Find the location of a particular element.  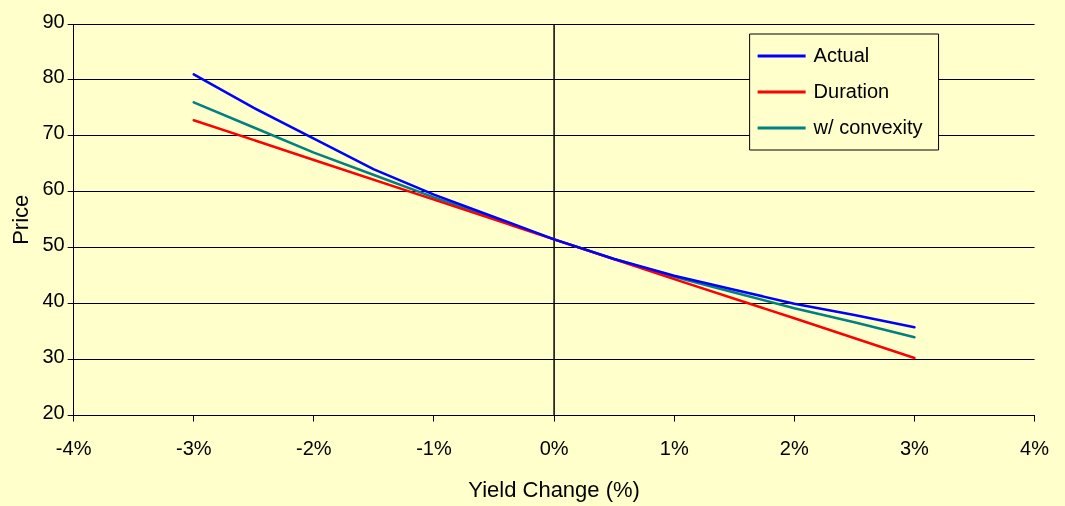

y-axis-title: Price is located at coordinates (21, 219).